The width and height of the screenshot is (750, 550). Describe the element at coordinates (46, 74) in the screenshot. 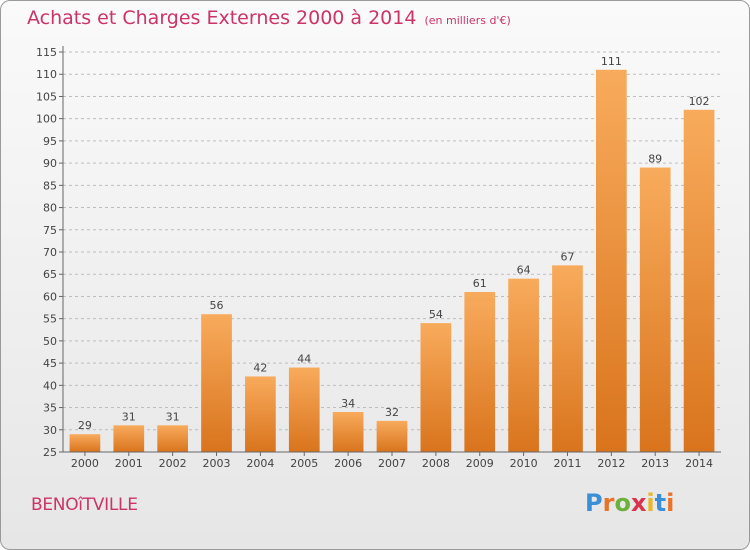

I see `y-tick-label: 110` at that location.